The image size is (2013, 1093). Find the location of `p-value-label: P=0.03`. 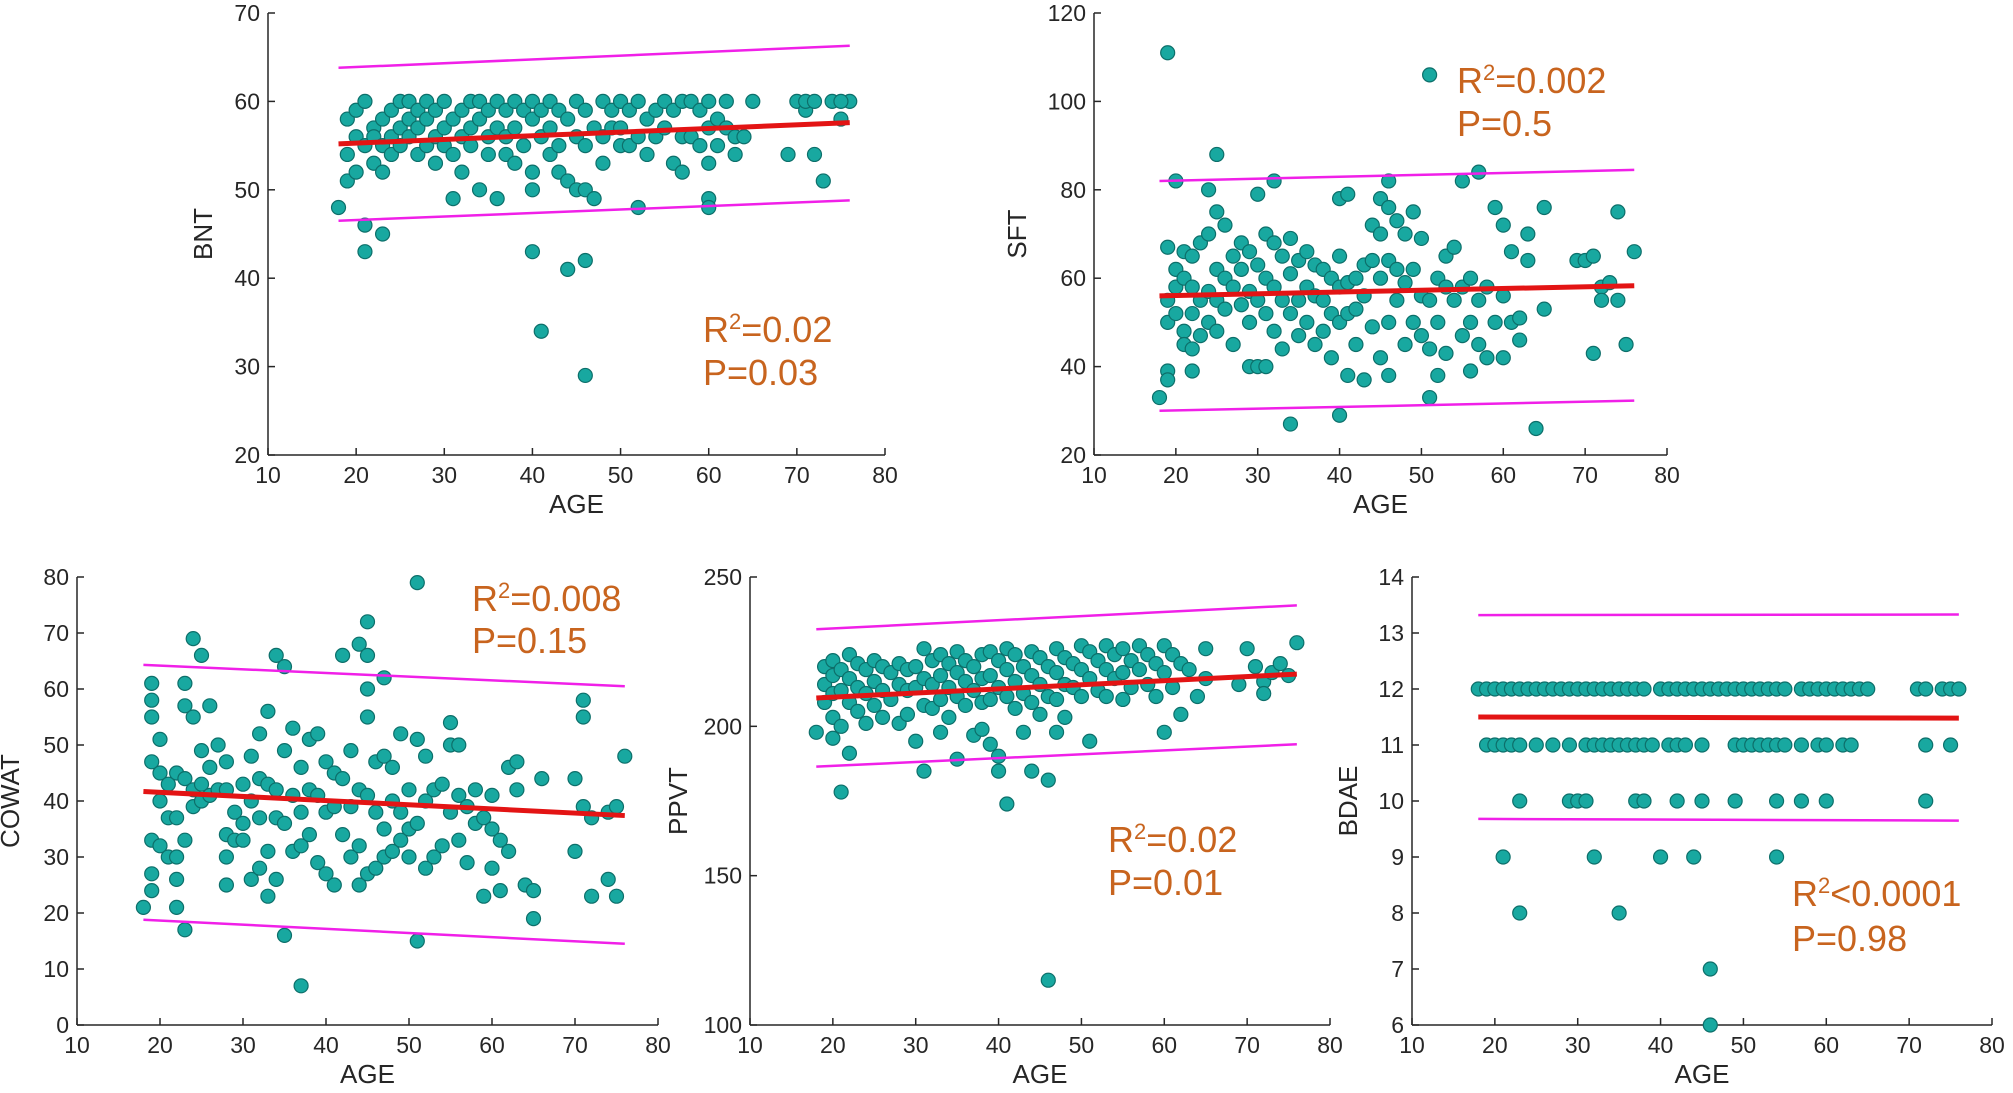

p-value-label: P=0.03 is located at coordinates (760, 372).